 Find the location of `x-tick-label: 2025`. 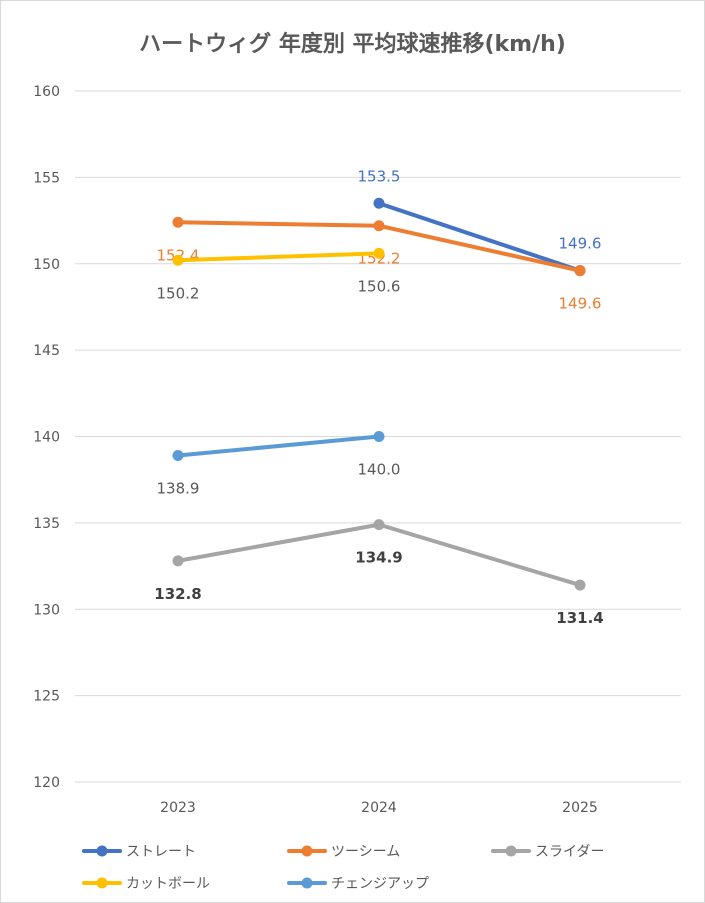

x-tick-label: 2025 is located at coordinates (580, 808).